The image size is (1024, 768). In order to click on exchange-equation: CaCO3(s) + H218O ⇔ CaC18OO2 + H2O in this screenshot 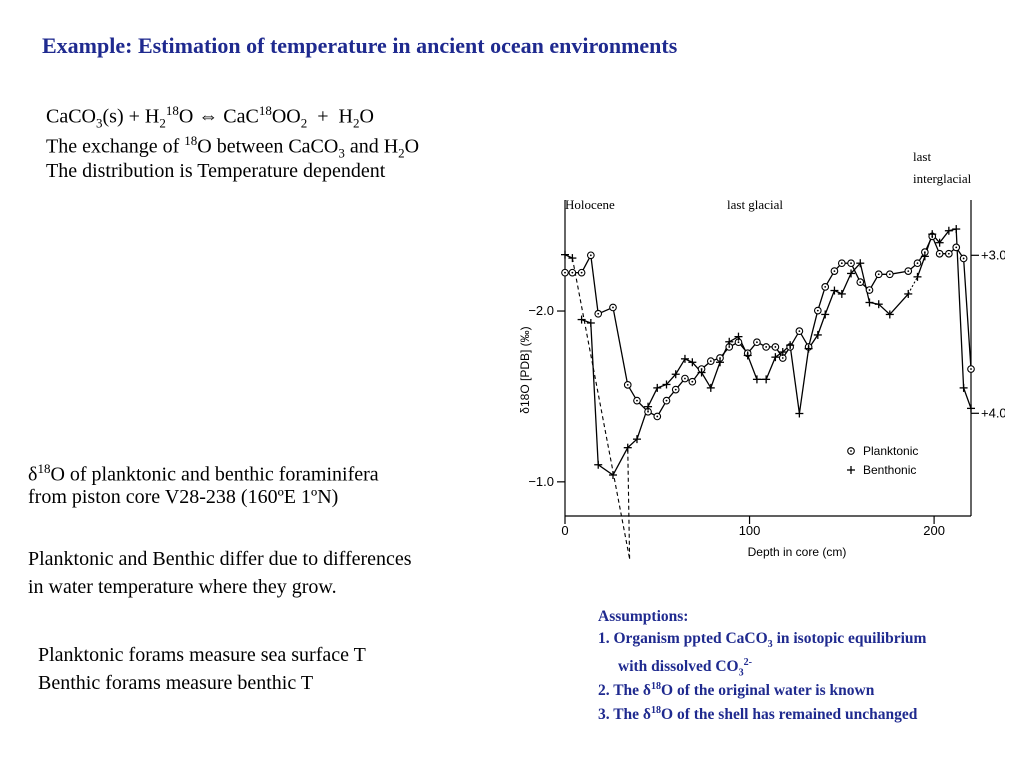, I will do `click(210, 117)`.